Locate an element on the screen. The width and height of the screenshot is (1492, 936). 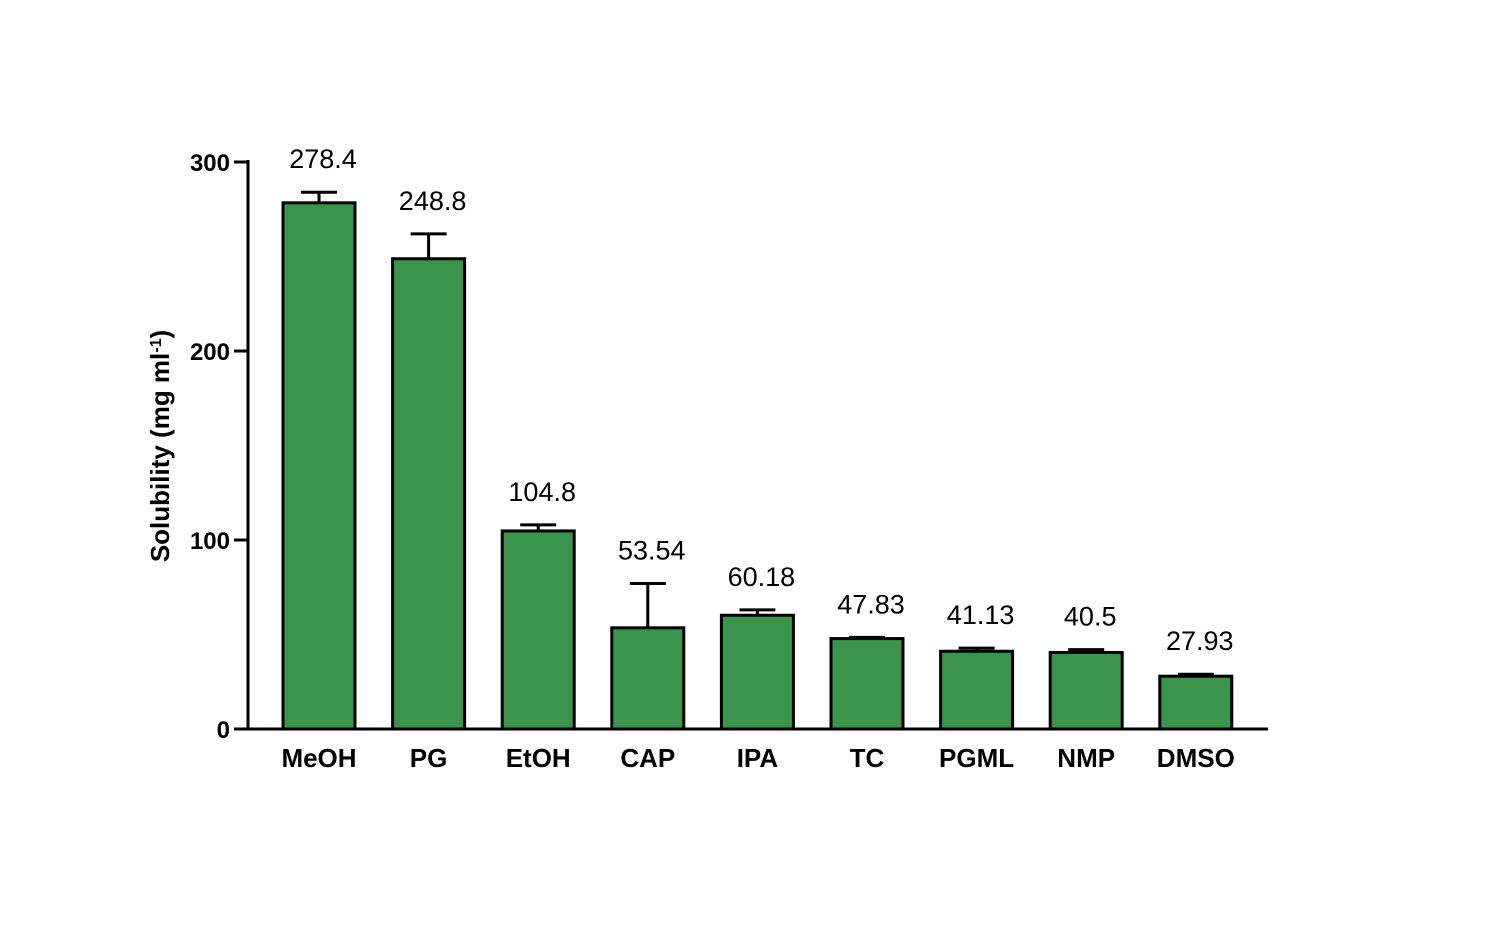
bar-tc is located at coordinates (867, 684).